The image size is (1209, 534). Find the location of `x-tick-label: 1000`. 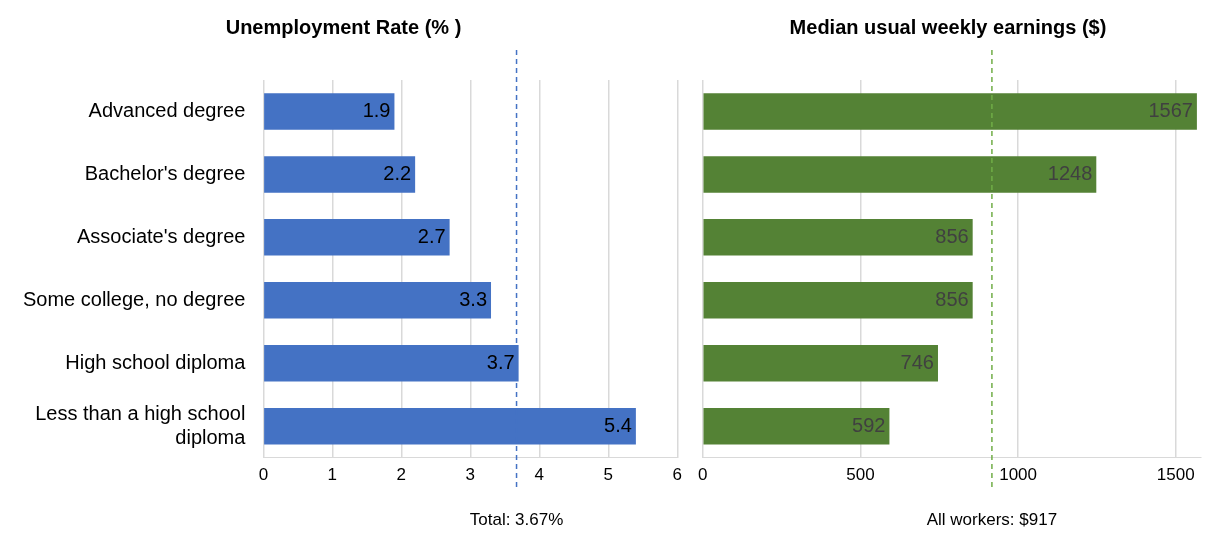

x-tick-label: 1000 is located at coordinates (1018, 475).